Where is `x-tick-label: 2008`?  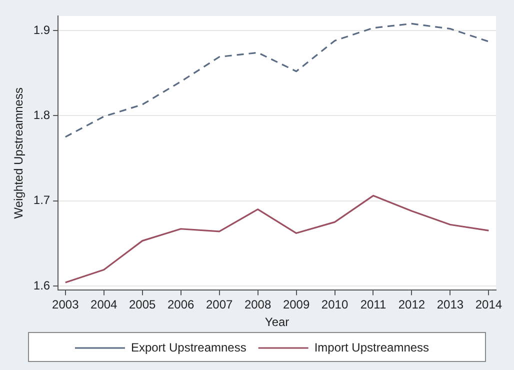 x-tick-label: 2008 is located at coordinates (258, 305).